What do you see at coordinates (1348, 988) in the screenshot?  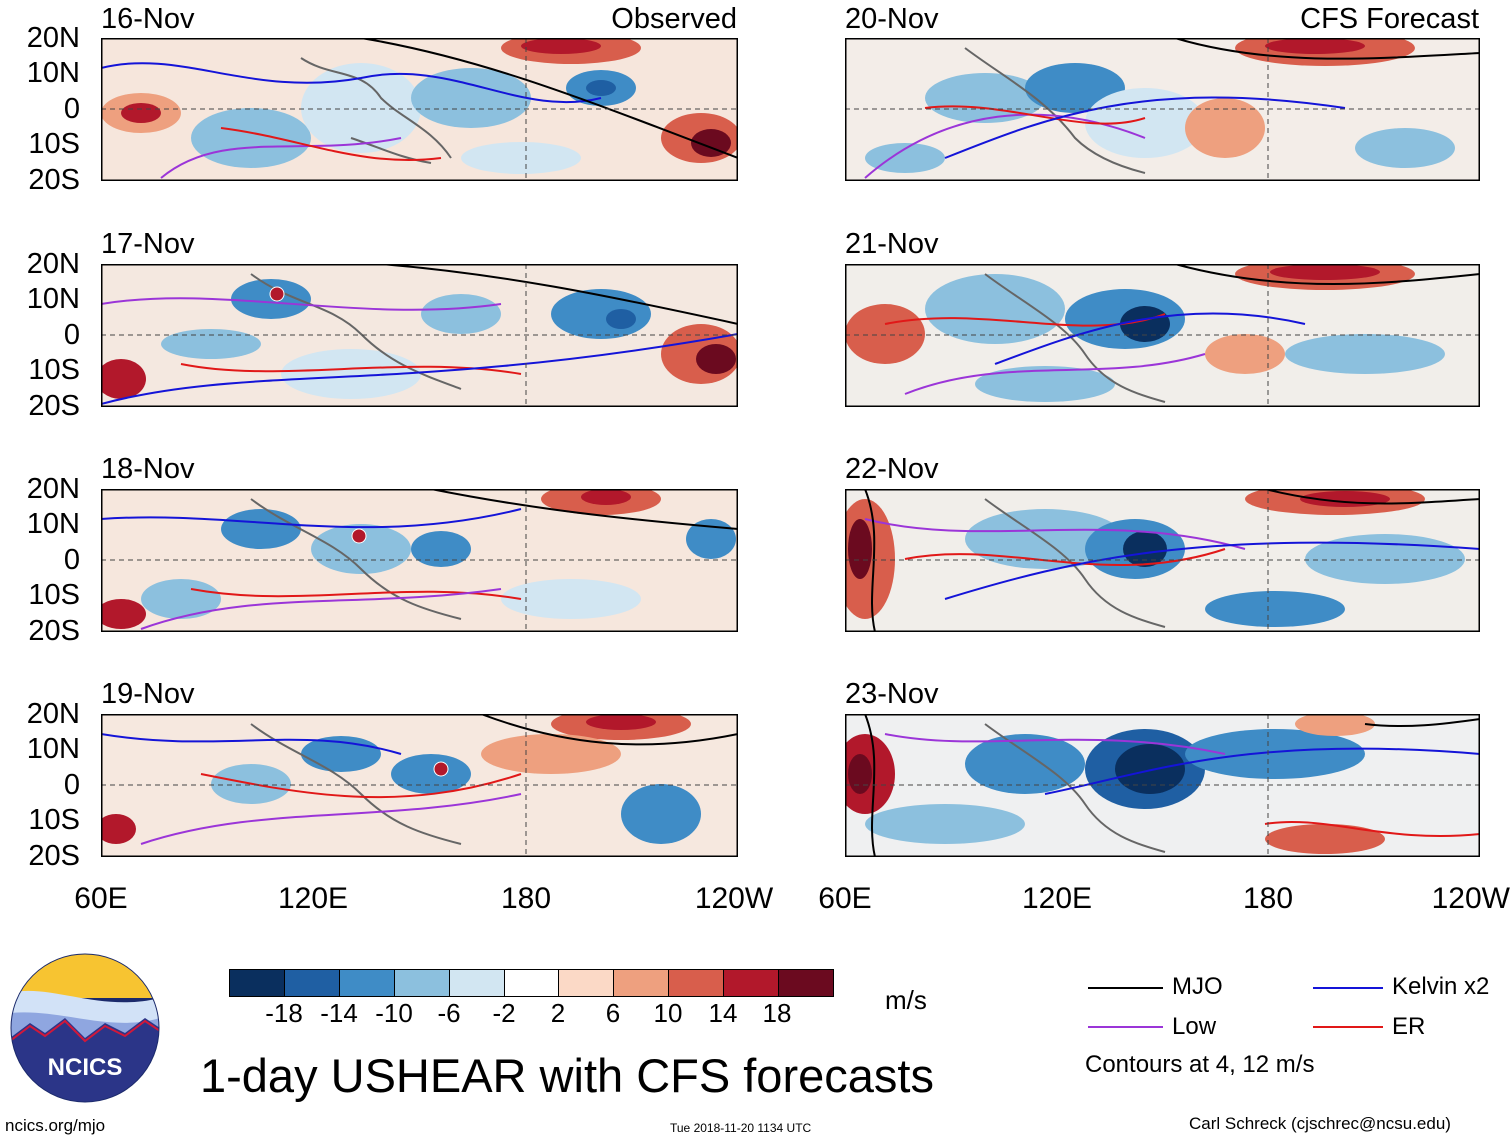 I see `legend-line-kelvin` at bounding box center [1348, 988].